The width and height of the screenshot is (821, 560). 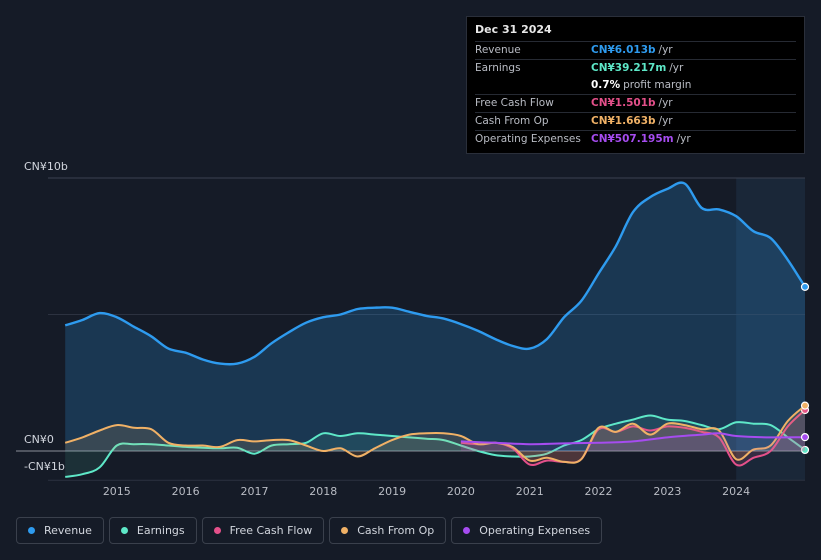 I want to click on tooltip-row-operating-expenses: Operating Expenses CN¥507.195m /yr, so click(x=635, y=139).